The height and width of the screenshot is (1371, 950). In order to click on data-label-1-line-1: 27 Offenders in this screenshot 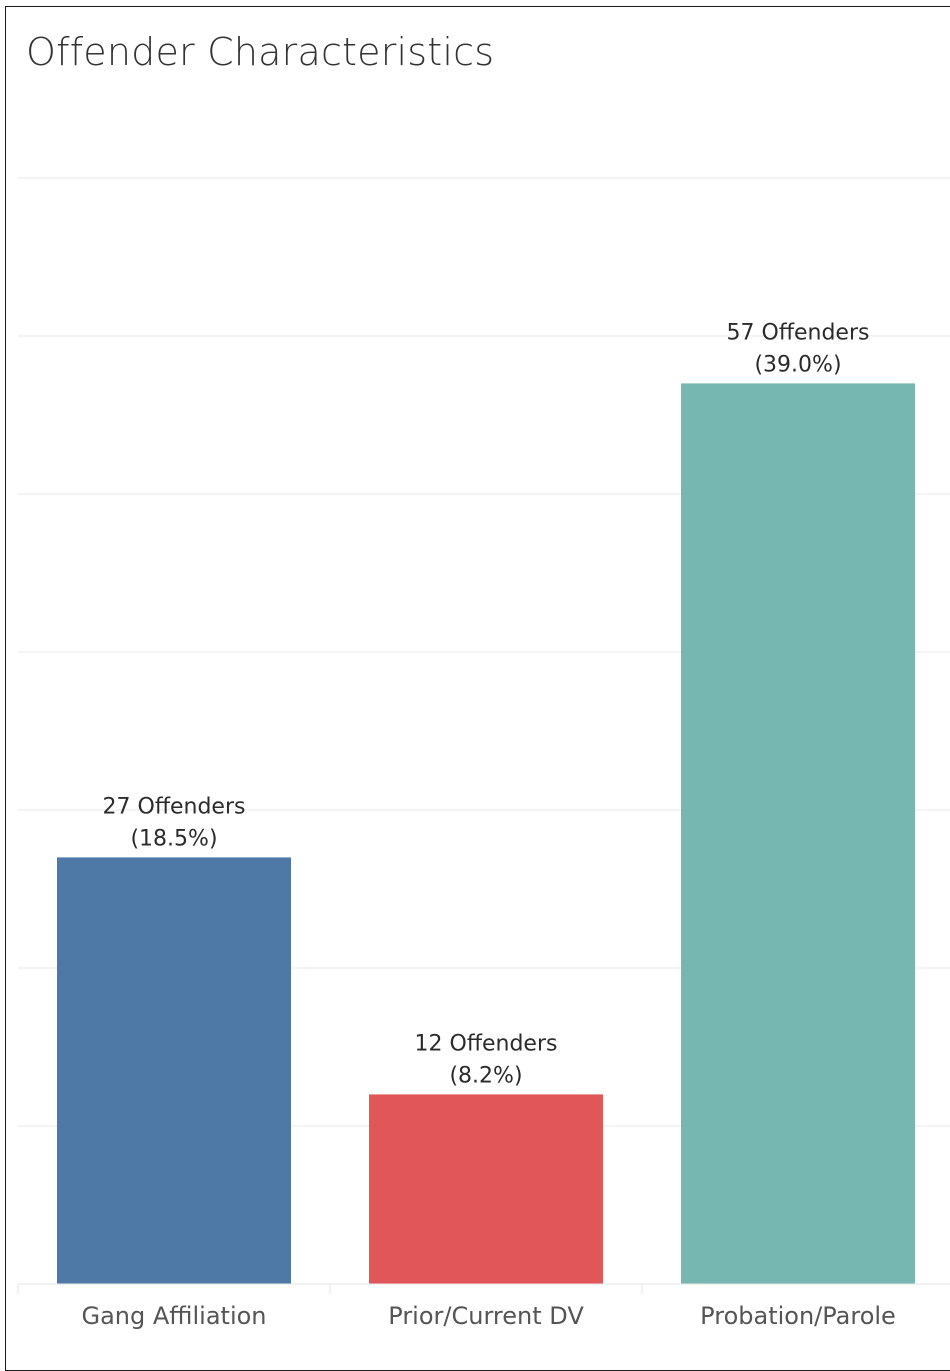, I will do `click(174, 806)`.